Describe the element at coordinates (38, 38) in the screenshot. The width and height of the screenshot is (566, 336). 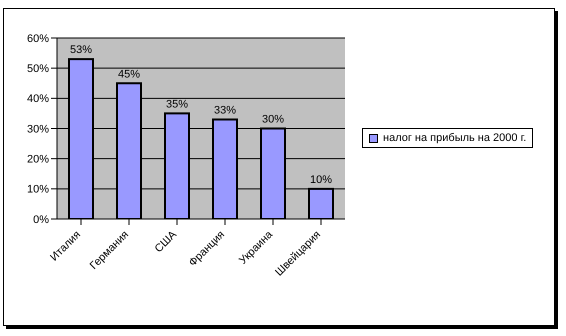
I see `y-tick-label: 60%` at that location.